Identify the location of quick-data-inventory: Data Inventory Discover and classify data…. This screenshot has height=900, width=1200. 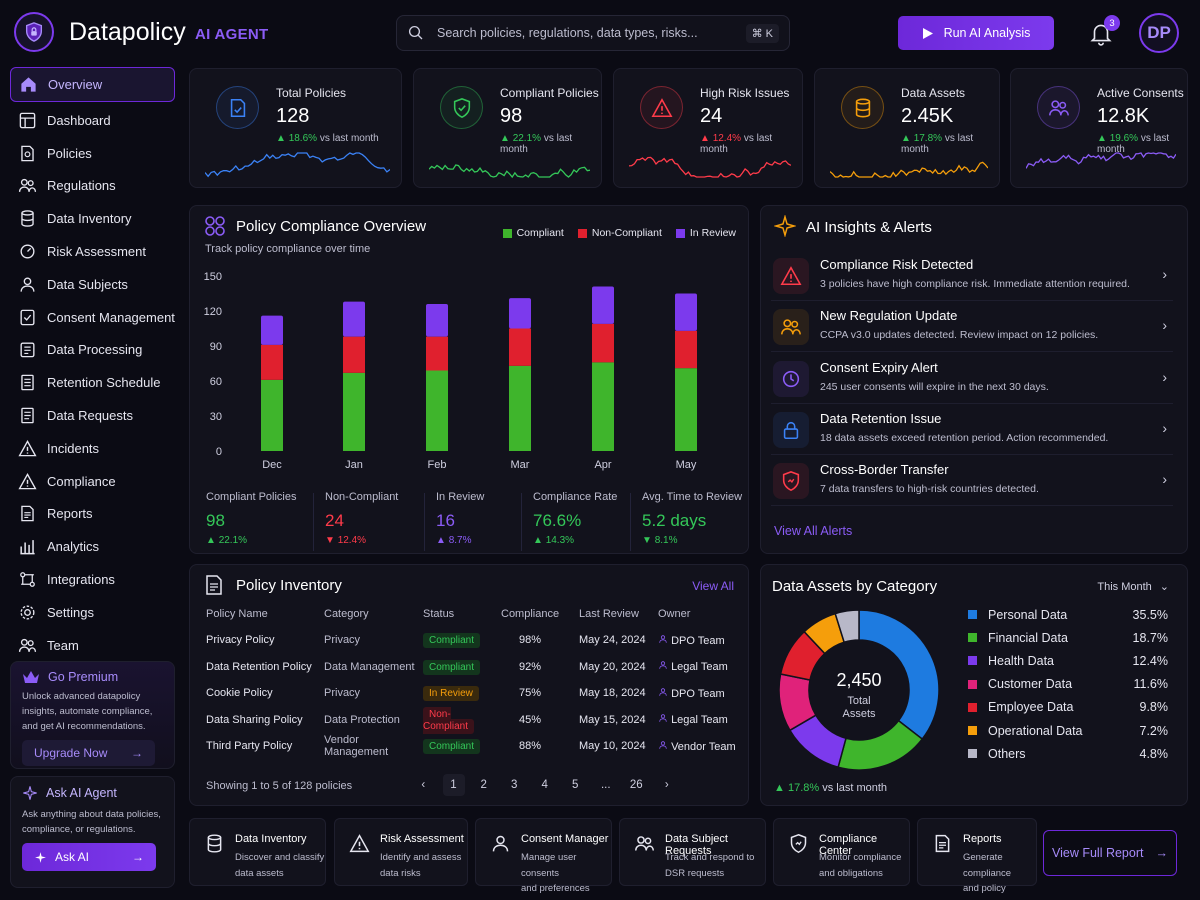
(257, 852).